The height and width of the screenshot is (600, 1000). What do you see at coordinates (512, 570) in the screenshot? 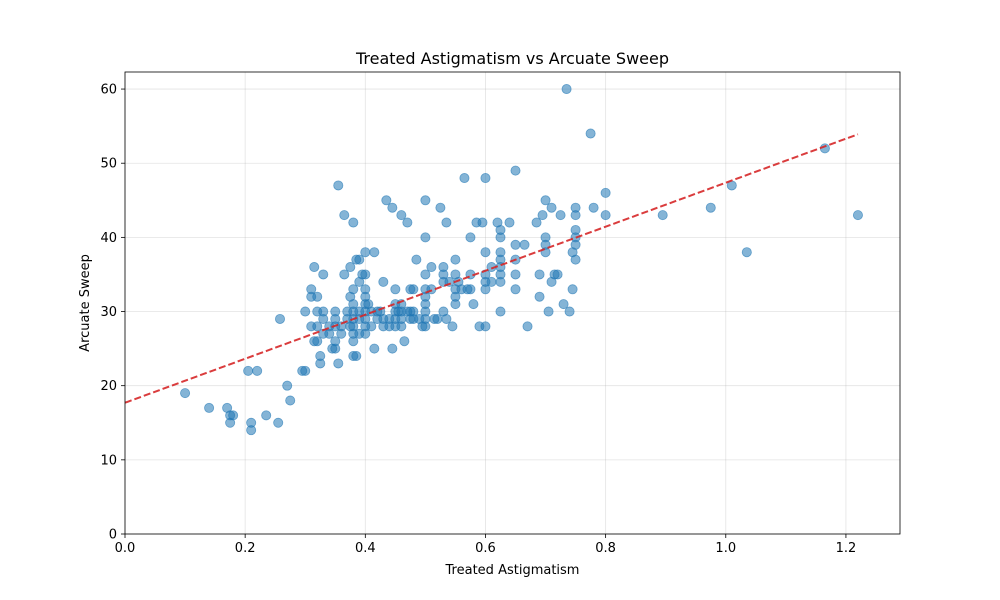
I see `x-axis-label: Treated Astigmatism` at bounding box center [512, 570].